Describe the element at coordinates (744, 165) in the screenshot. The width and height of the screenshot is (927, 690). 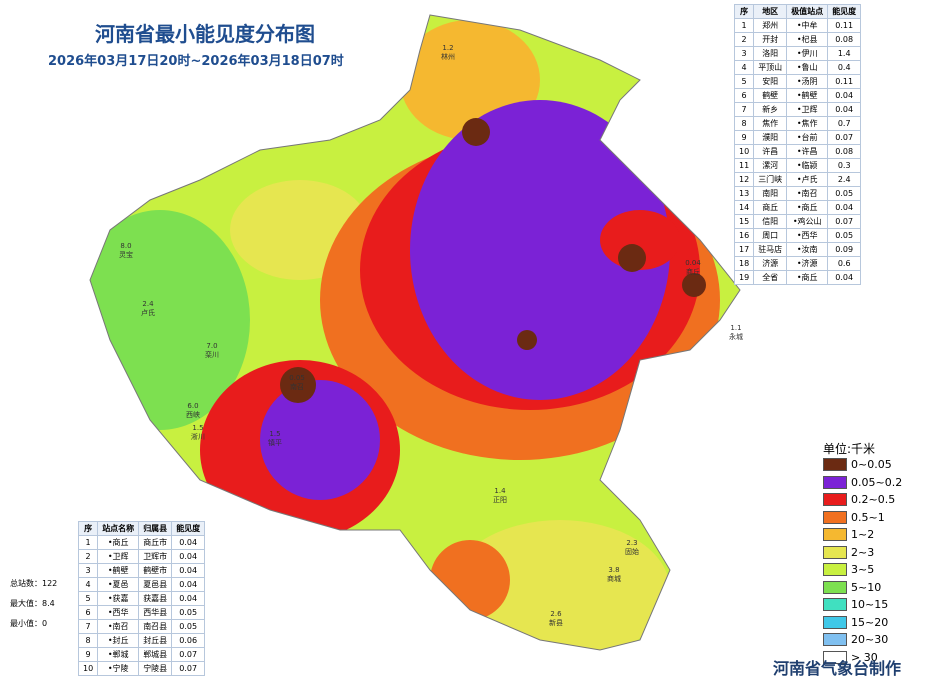
I see `cell: 11` at that location.